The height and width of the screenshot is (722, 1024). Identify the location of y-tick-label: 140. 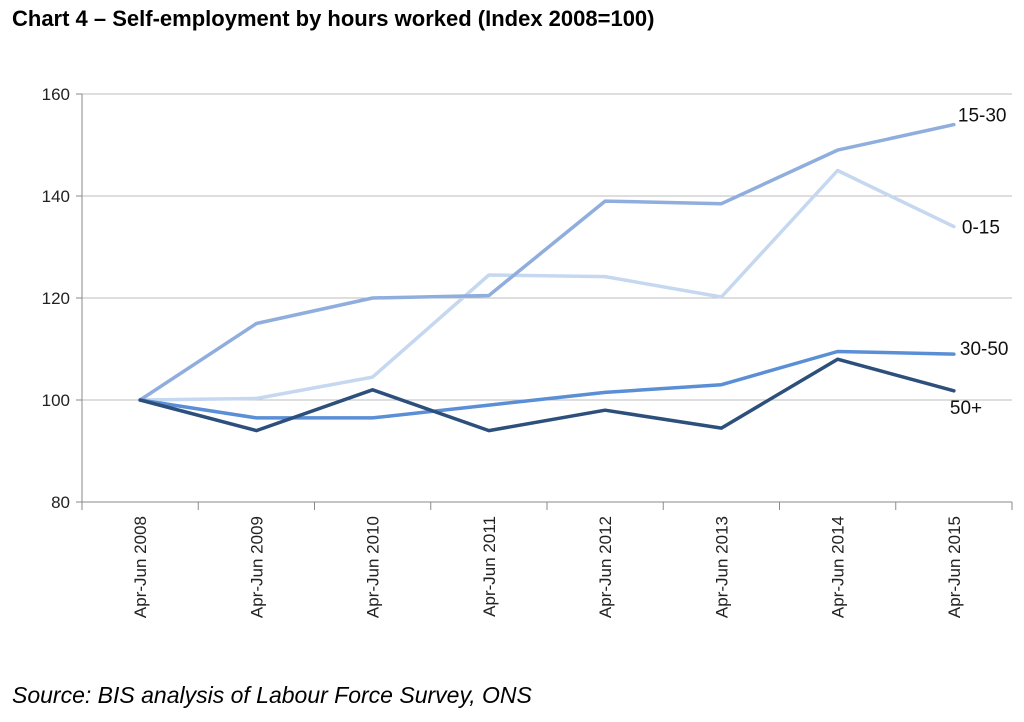
(56, 196).